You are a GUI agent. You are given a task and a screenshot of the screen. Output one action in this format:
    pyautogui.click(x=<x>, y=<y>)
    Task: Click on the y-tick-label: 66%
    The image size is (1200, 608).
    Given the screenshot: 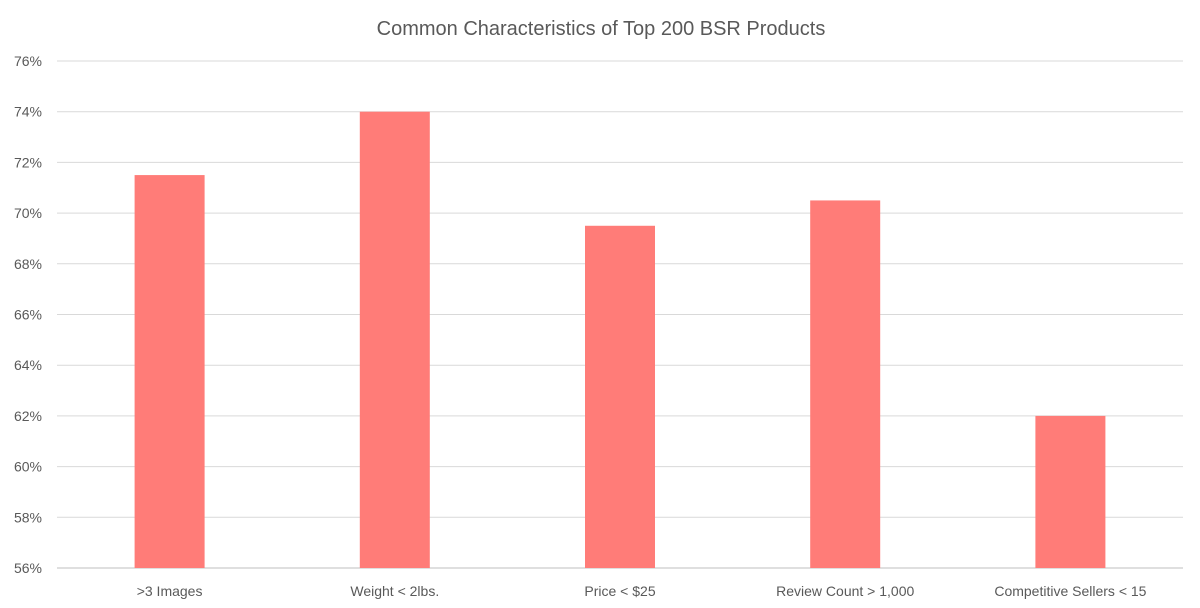 What is the action you would take?
    pyautogui.click(x=28, y=315)
    